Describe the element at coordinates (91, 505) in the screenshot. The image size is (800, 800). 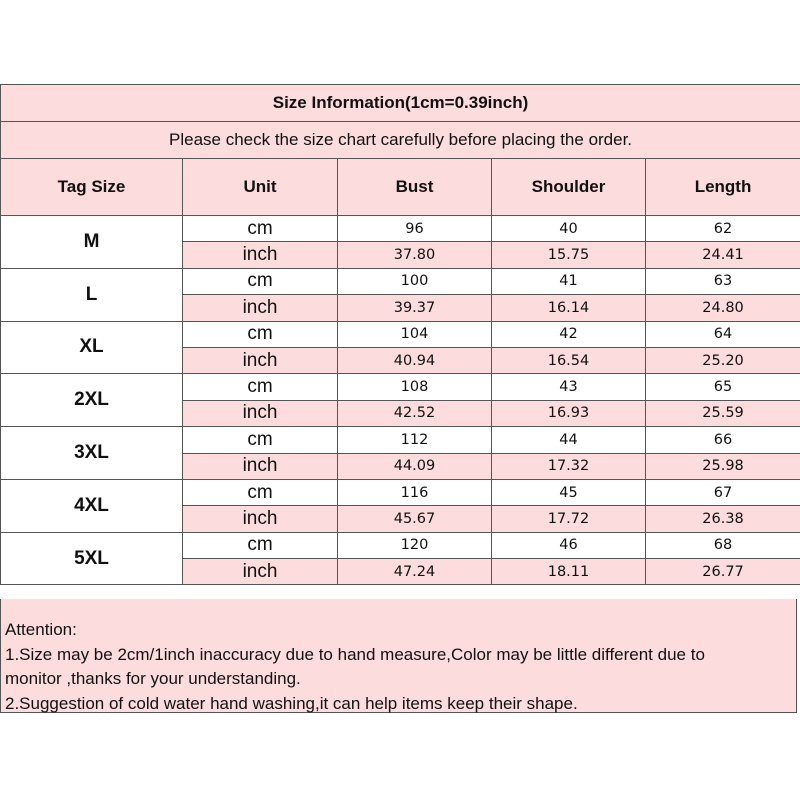
I see `tag-size-cell: 4XL` at that location.